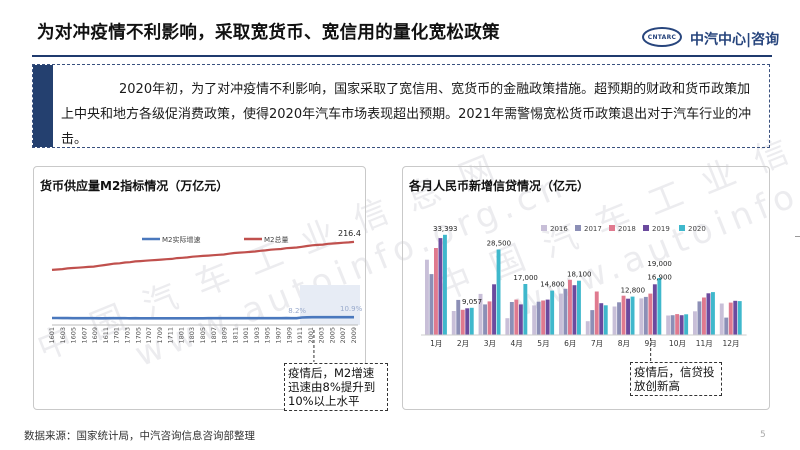 This screenshot has height=450, width=800. I want to click on bar-8月-2016, so click(614, 320).